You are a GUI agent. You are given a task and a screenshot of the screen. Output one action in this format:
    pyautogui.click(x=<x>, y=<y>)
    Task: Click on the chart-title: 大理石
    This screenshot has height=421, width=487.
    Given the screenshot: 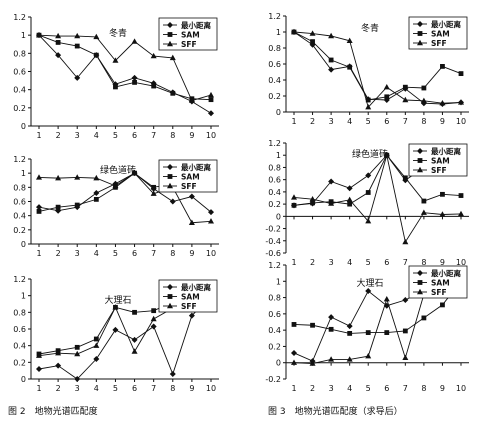 What is the action you would take?
    pyautogui.click(x=117, y=300)
    